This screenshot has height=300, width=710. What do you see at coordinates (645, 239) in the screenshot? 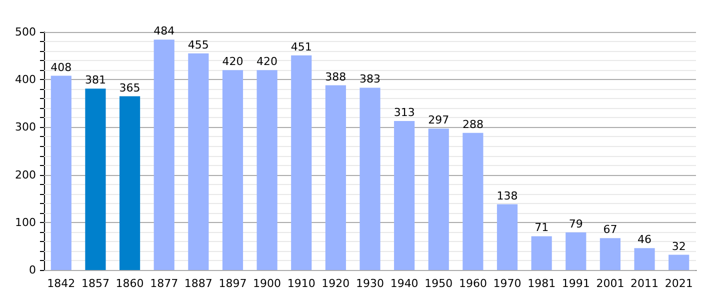
I see `data-label: 46` at bounding box center [645, 239].